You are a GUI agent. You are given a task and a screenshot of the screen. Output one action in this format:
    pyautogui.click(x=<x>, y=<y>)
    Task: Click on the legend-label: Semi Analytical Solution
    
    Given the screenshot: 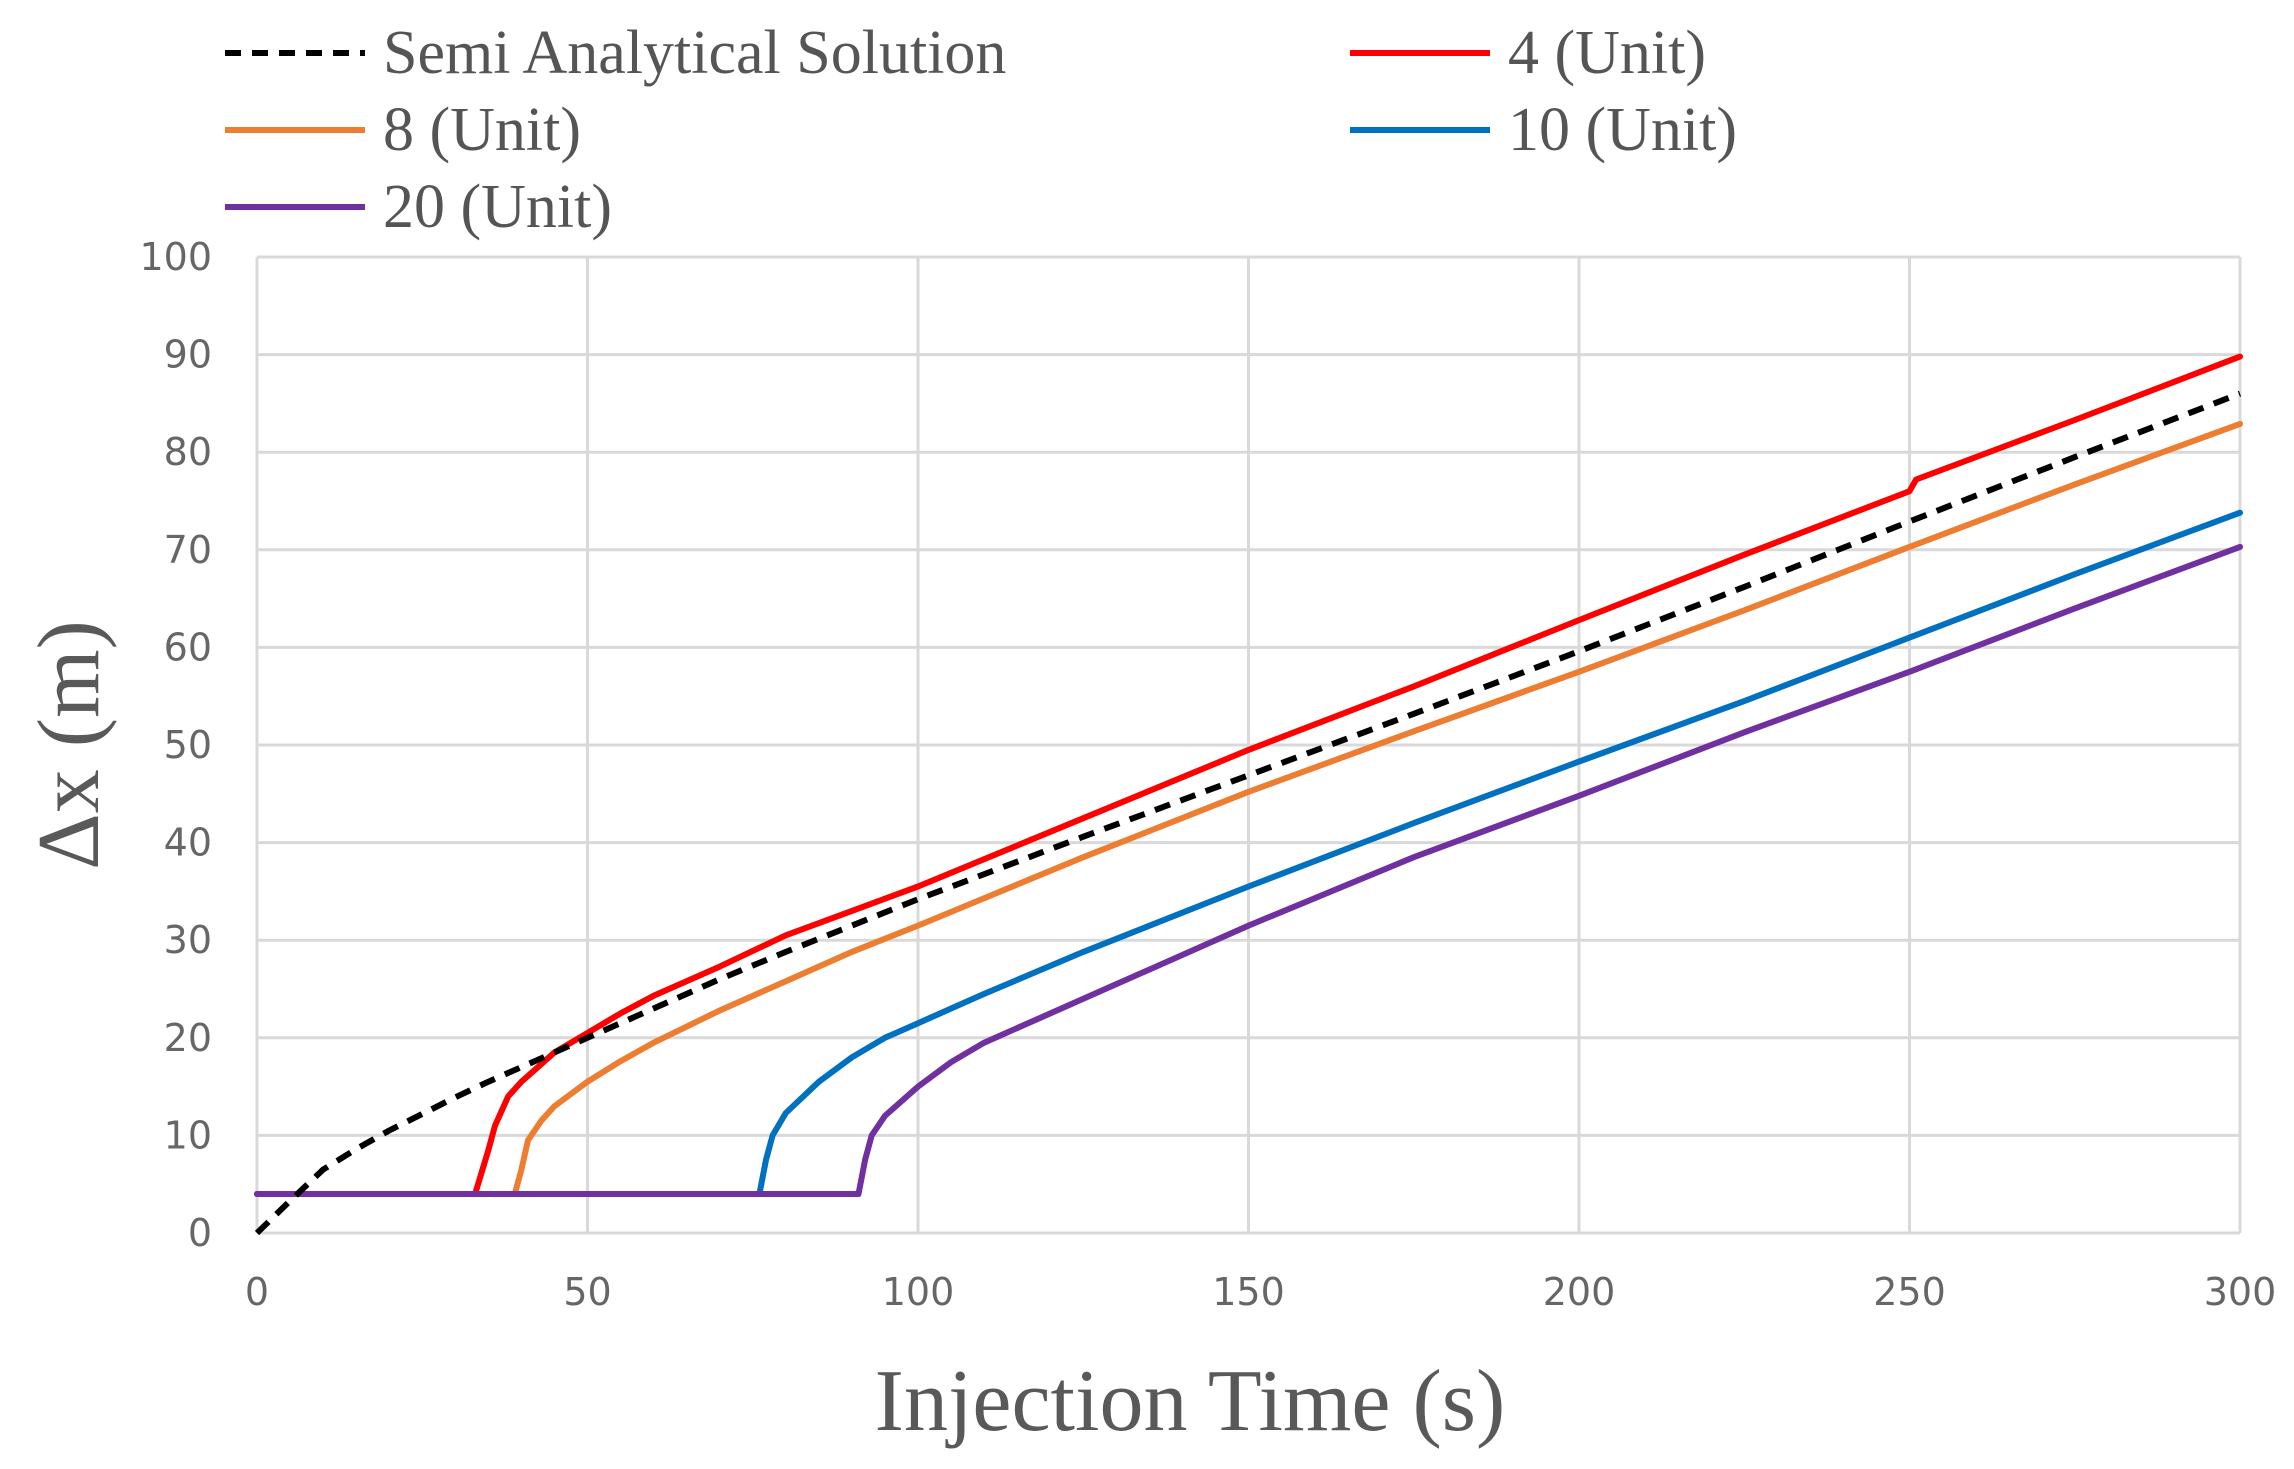 What is the action you would take?
    pyautogui.click(x=694, y=53)
    